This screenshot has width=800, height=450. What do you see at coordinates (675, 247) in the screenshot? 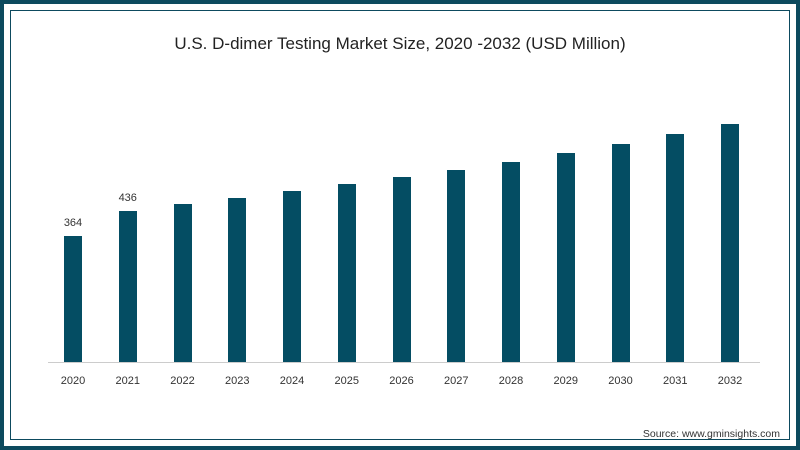
I see `bar-2031` at bounding box center [675, 247].